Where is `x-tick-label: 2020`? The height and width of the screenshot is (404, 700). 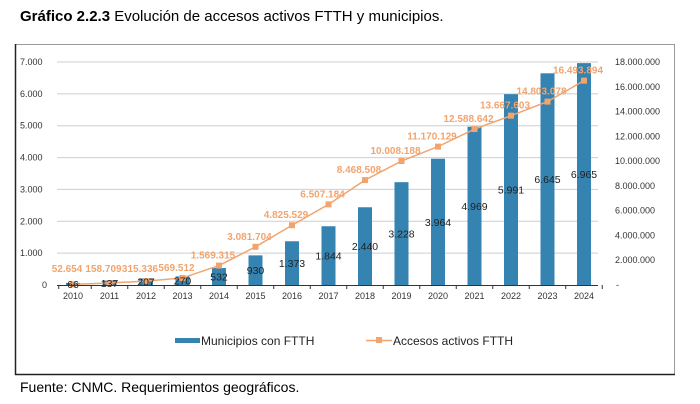 x-tick-label: 2020 is located at coordinates (438, 296).